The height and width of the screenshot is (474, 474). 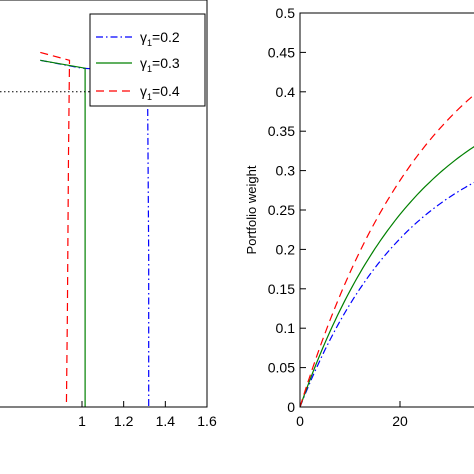 What do you see at coordinates (144, 404) in the screenshot?
I see `left-xticks` at bounding box center [144, 404].